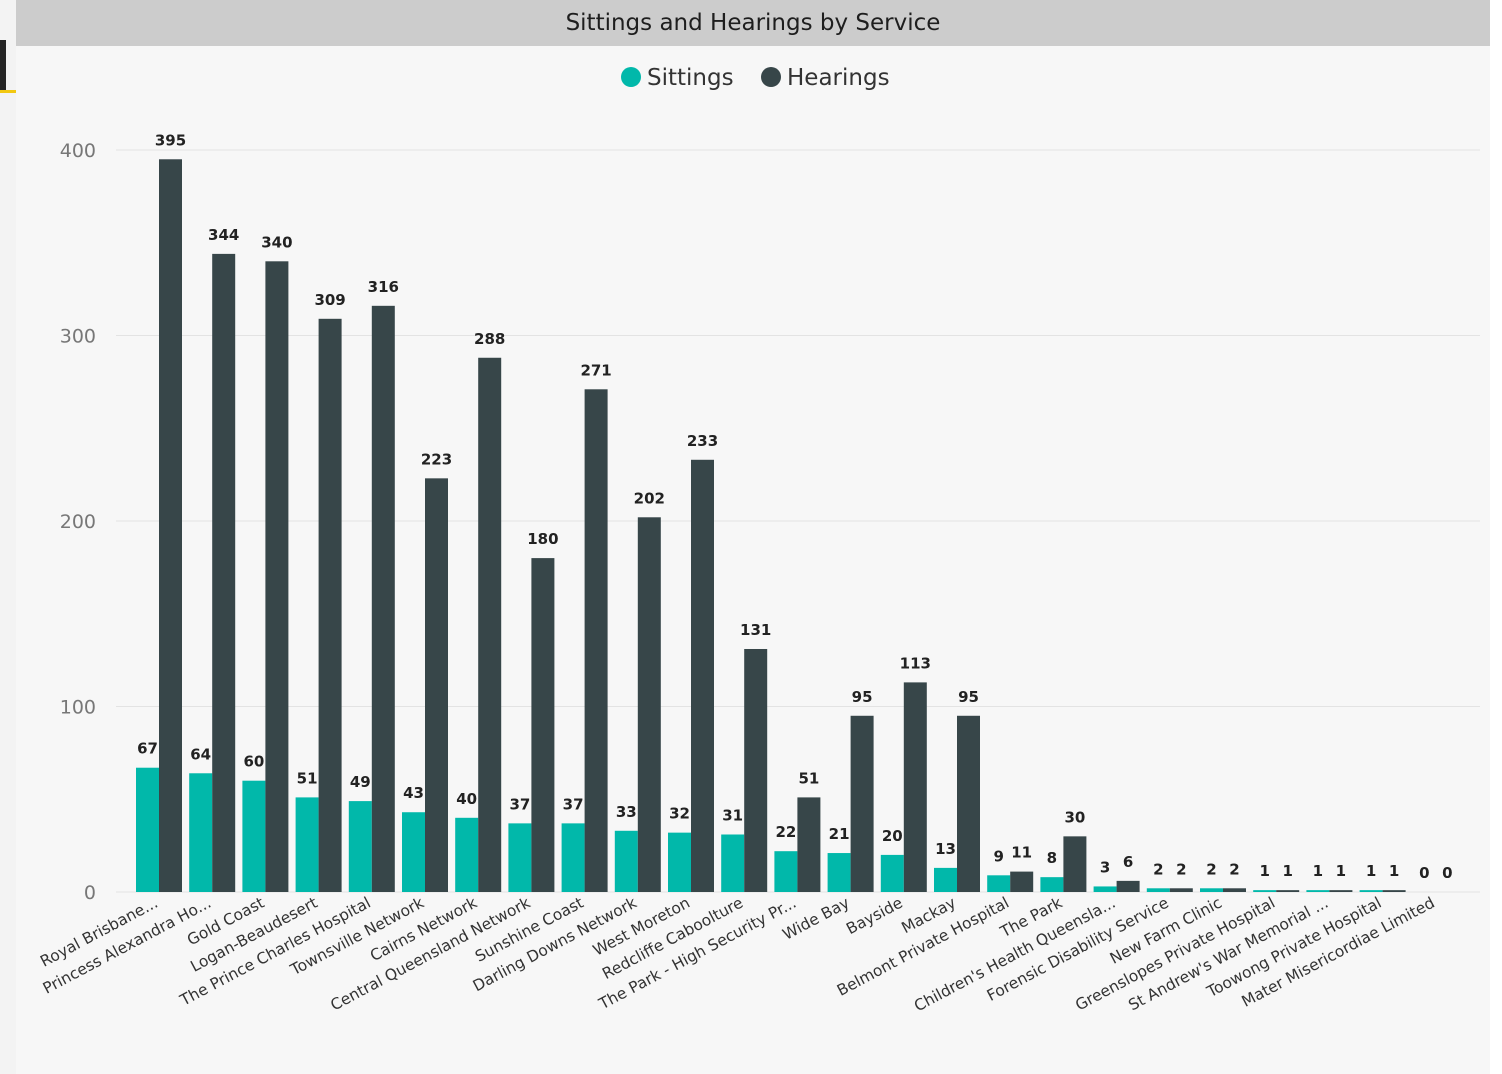 This screenshot has height=1074, width=1502. Describe the element at coordinates (1447, 873) in the screenshot. I see `data-label-hearings: 0` at that location.